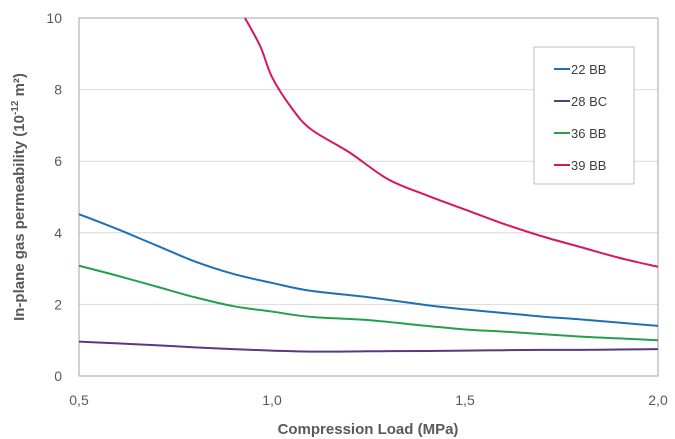 The height and width of the screenshot is (439, 675). What do you see at coordinates (58, 233) in the screenshot?
I see `y-tick-label-2: 4` at bounding box center [58, 233].